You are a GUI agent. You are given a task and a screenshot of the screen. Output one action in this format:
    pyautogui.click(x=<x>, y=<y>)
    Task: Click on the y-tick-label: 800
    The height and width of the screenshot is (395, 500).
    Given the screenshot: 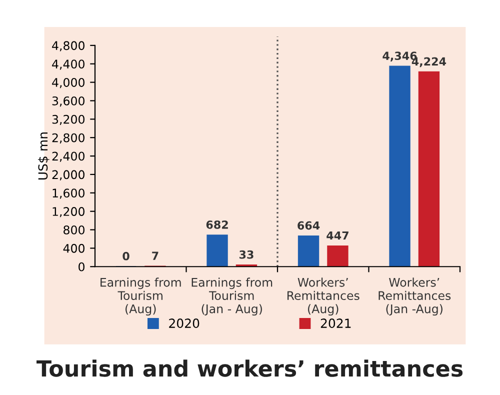 What is the action you would take?
    pyautogui.click(x=74, y=229)
    